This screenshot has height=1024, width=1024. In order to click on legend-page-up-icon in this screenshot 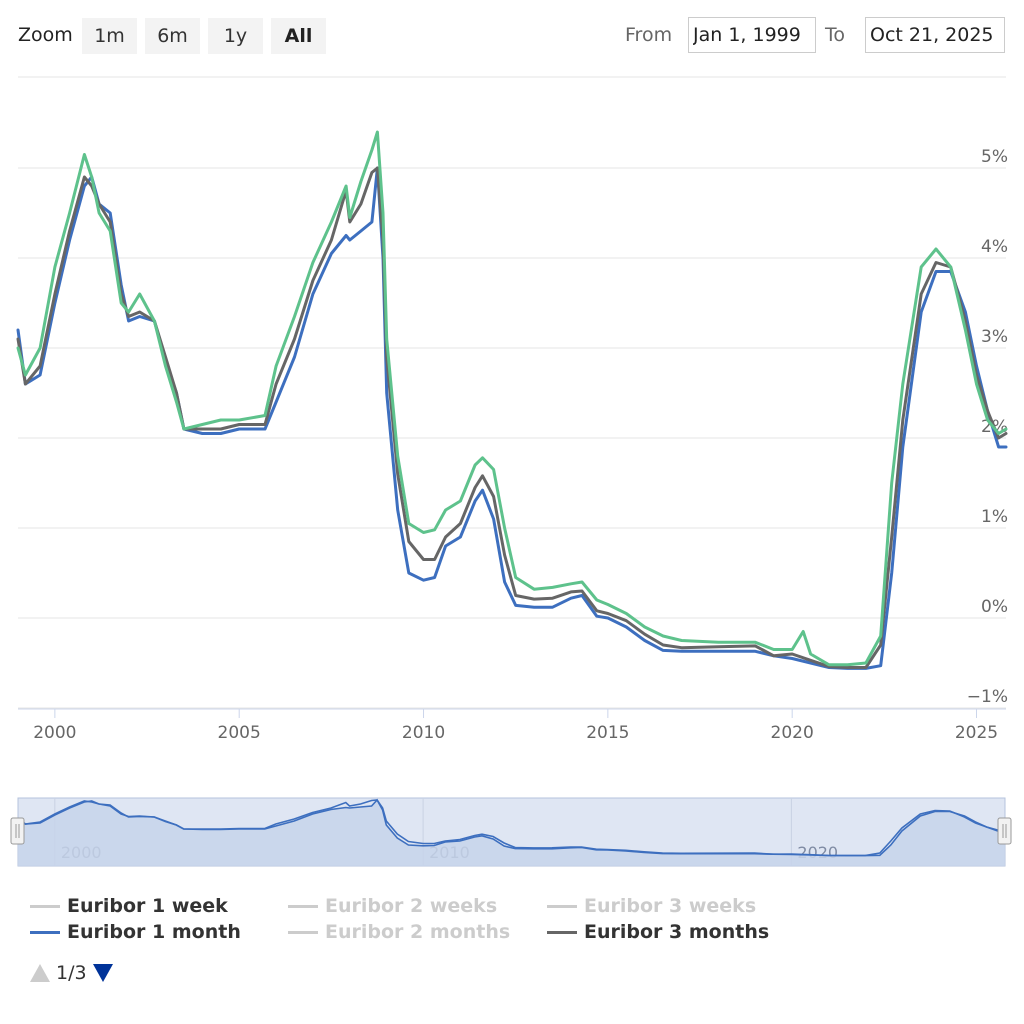, I will do `click(40, 973)`.